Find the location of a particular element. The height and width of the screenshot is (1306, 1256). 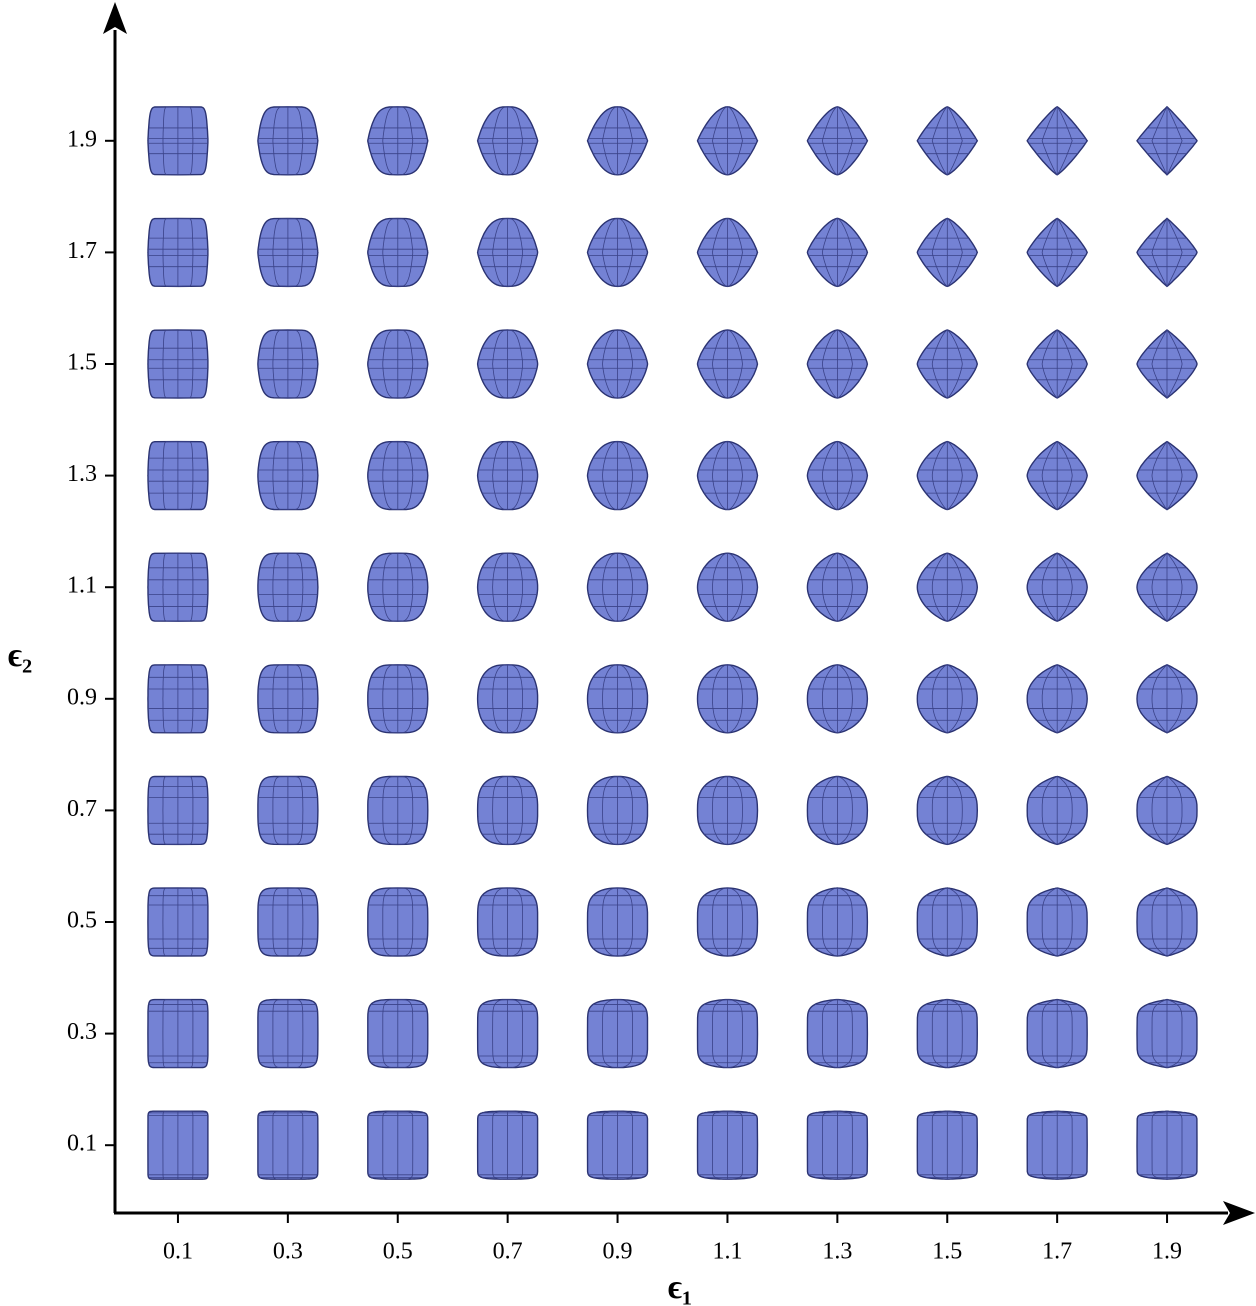

x-tick-label: 0.7 is located at coordinates (508, 1252).